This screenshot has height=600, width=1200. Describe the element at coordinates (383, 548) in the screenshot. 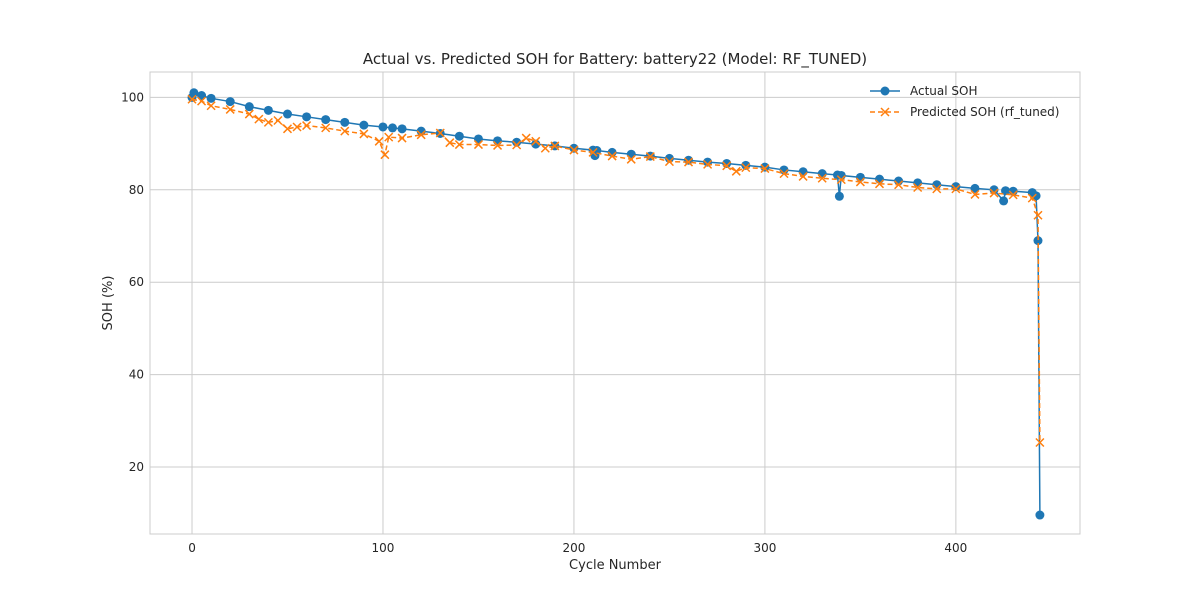

I see `x-tick-label: 100` at that location.